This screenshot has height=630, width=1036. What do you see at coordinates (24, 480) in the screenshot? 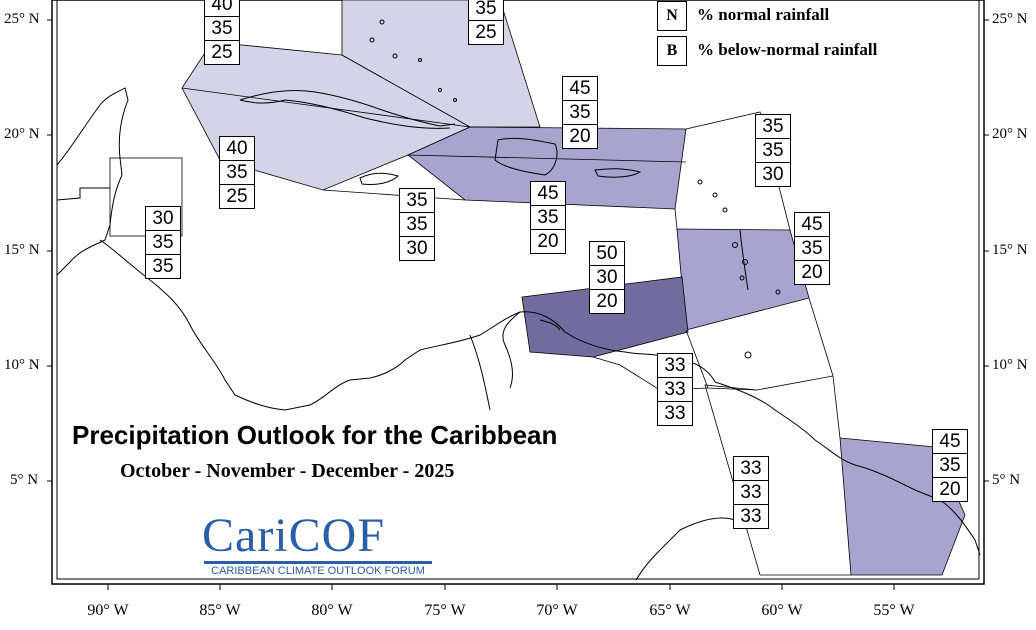
I see `lat-label-left: 5° N` at bounding box center [24, 480].